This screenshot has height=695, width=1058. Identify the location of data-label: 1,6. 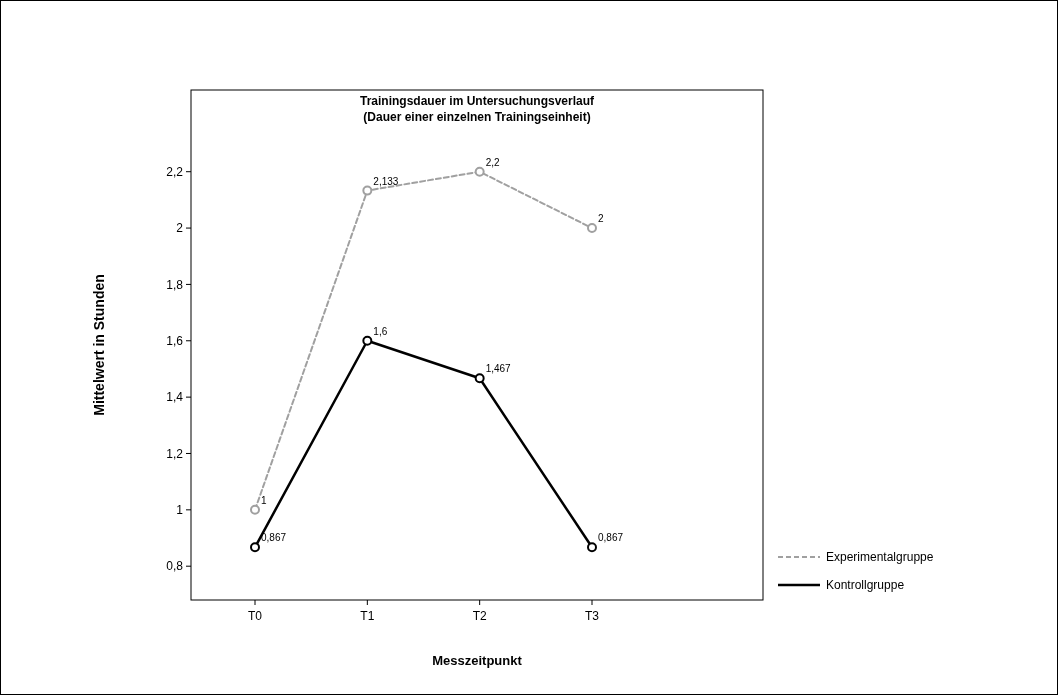
(380, 331).